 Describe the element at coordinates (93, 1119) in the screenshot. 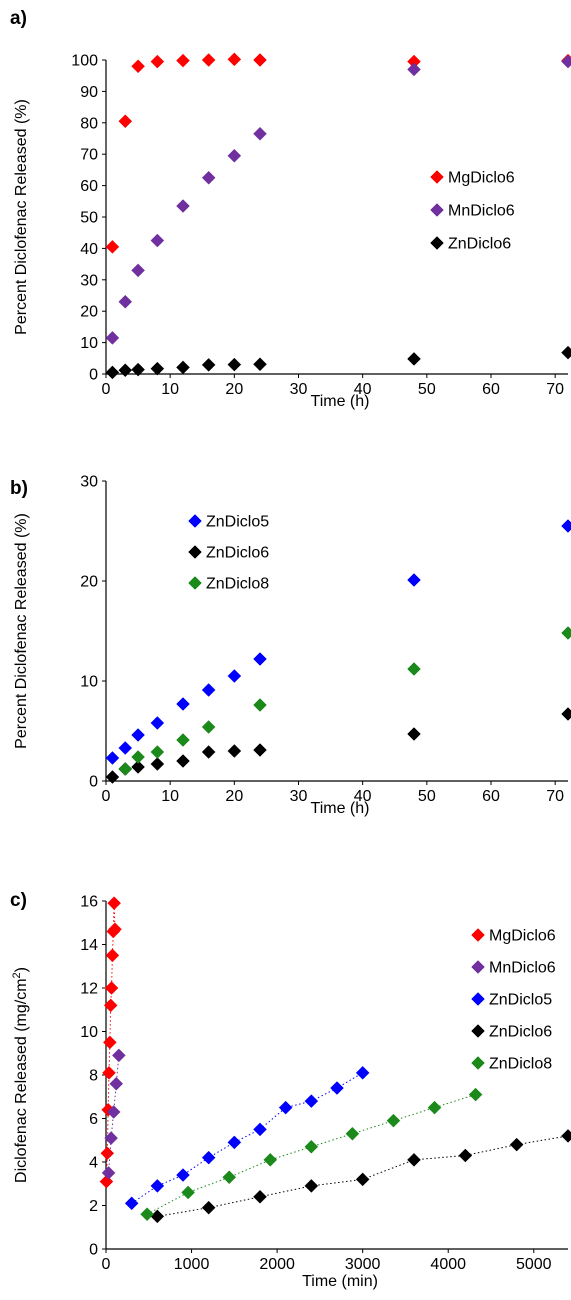

I see `y-tick-label: 6` at that location.